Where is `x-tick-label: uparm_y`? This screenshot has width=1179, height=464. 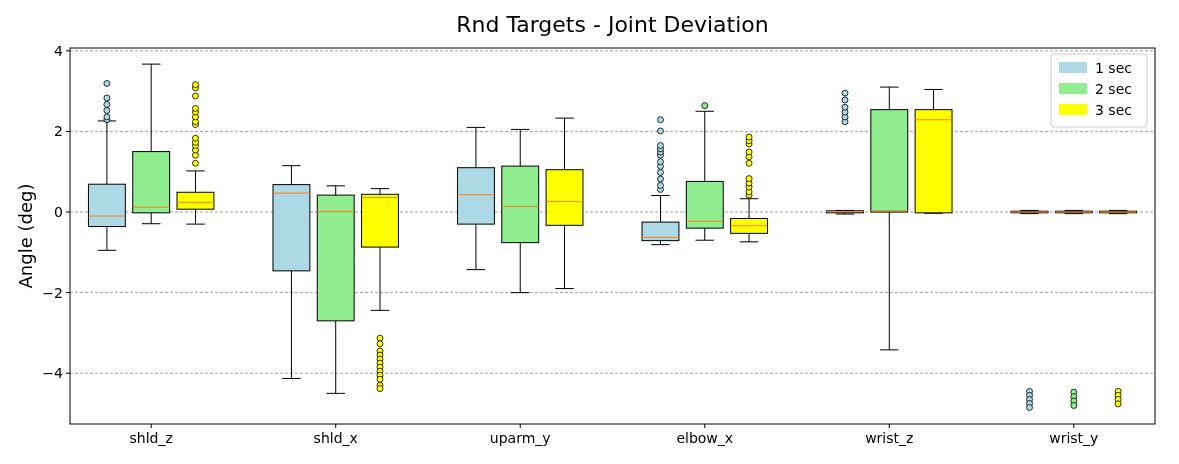
x-tick-label: uparm_y is located at coordinates (520, 438).